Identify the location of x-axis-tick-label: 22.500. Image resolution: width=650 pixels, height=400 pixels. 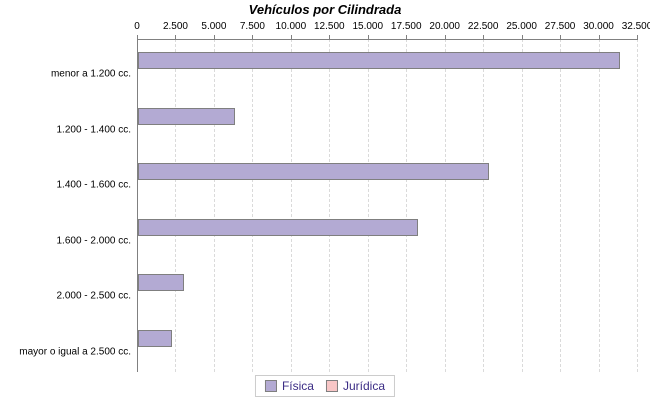
(483, 26).